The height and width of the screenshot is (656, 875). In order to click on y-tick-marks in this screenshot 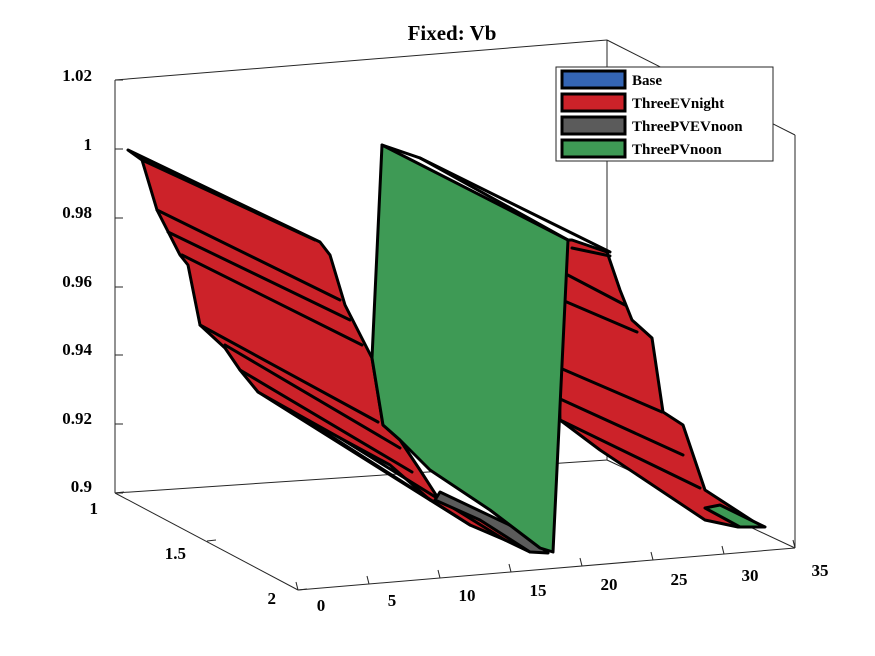, I will do `click(211, 541)`.